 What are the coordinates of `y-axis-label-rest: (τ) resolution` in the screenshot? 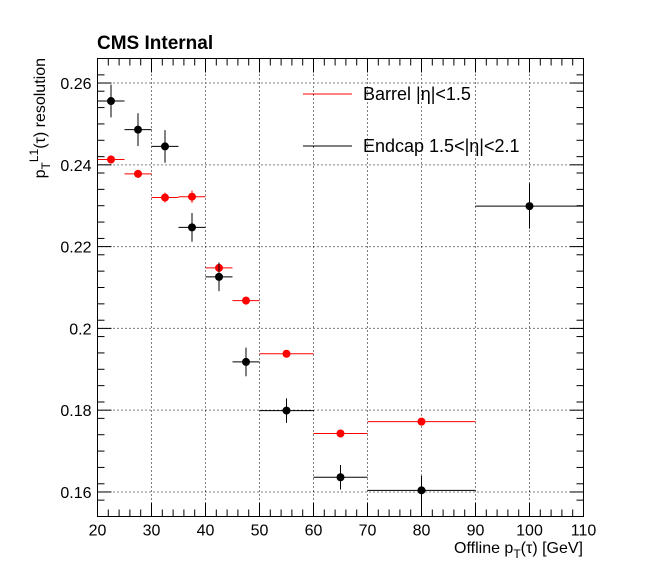 It's located at (40, 103).